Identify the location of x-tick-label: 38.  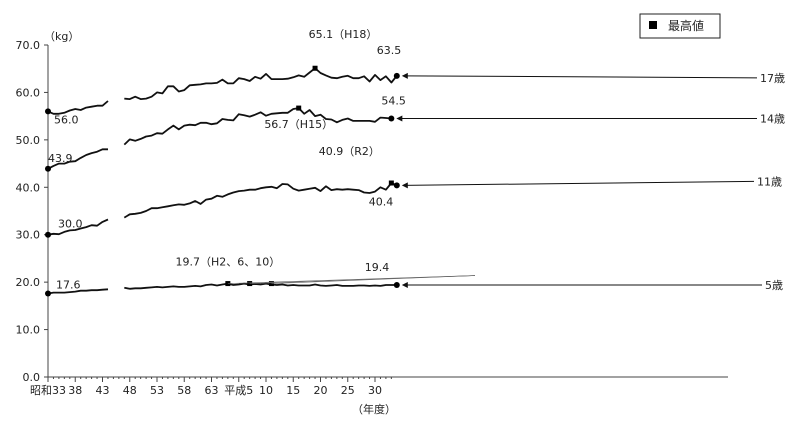
(75, 390).